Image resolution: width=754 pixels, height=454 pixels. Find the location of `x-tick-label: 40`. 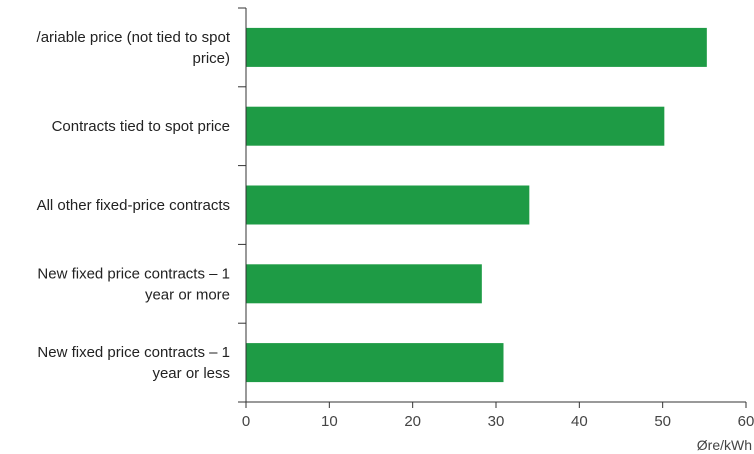

x-tick-label: 40 is located at coordinates (579, 421).